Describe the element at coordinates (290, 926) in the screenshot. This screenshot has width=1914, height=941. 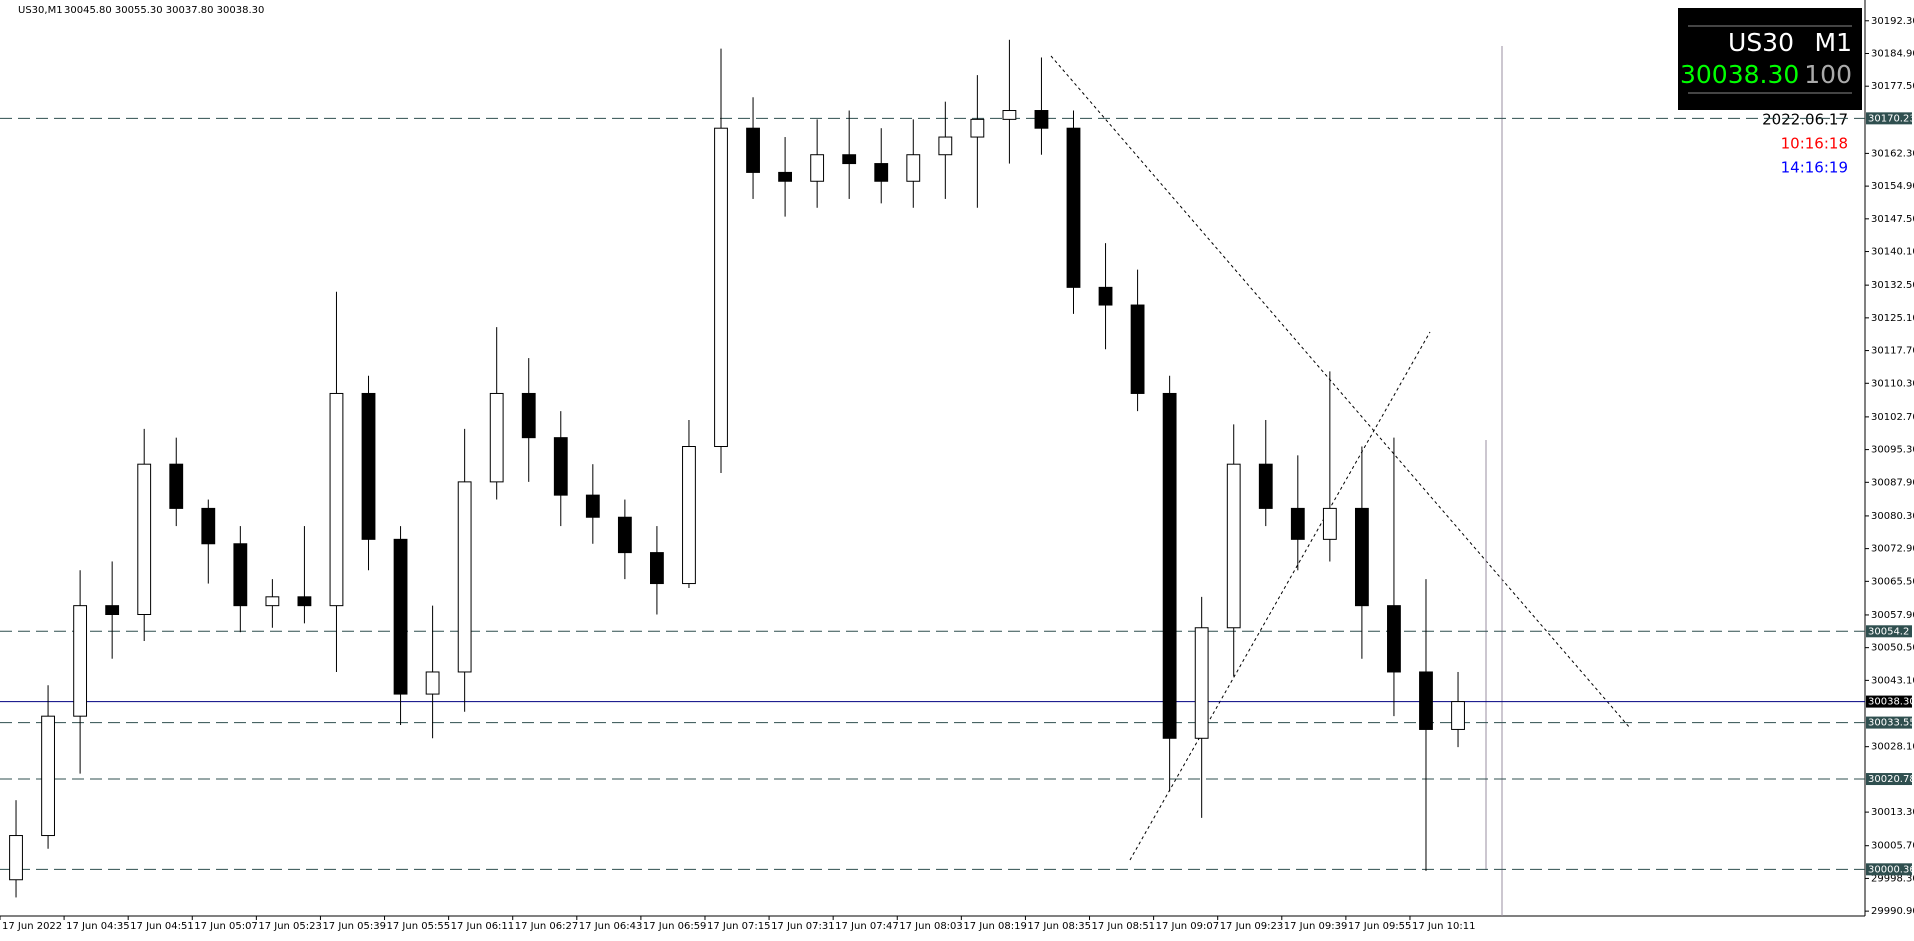
I see `x-tick-label: 17 Jun 05:23` at that location.